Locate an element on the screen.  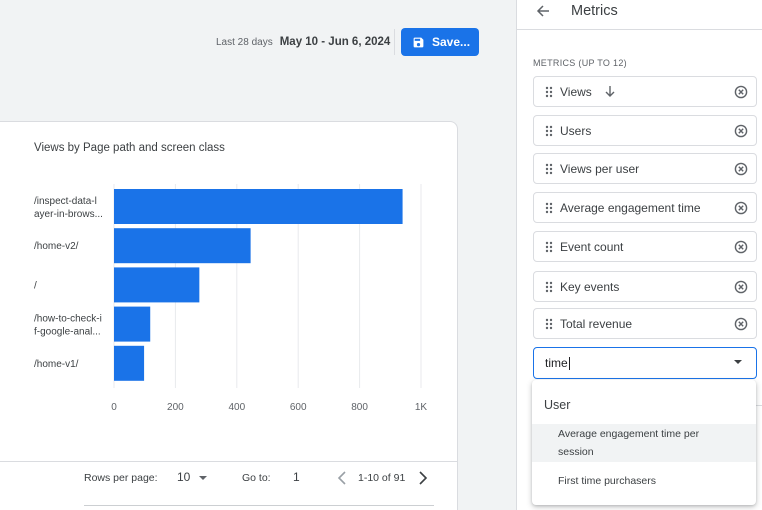
dropdown-group-label: User is located at coordinates (557, 405).